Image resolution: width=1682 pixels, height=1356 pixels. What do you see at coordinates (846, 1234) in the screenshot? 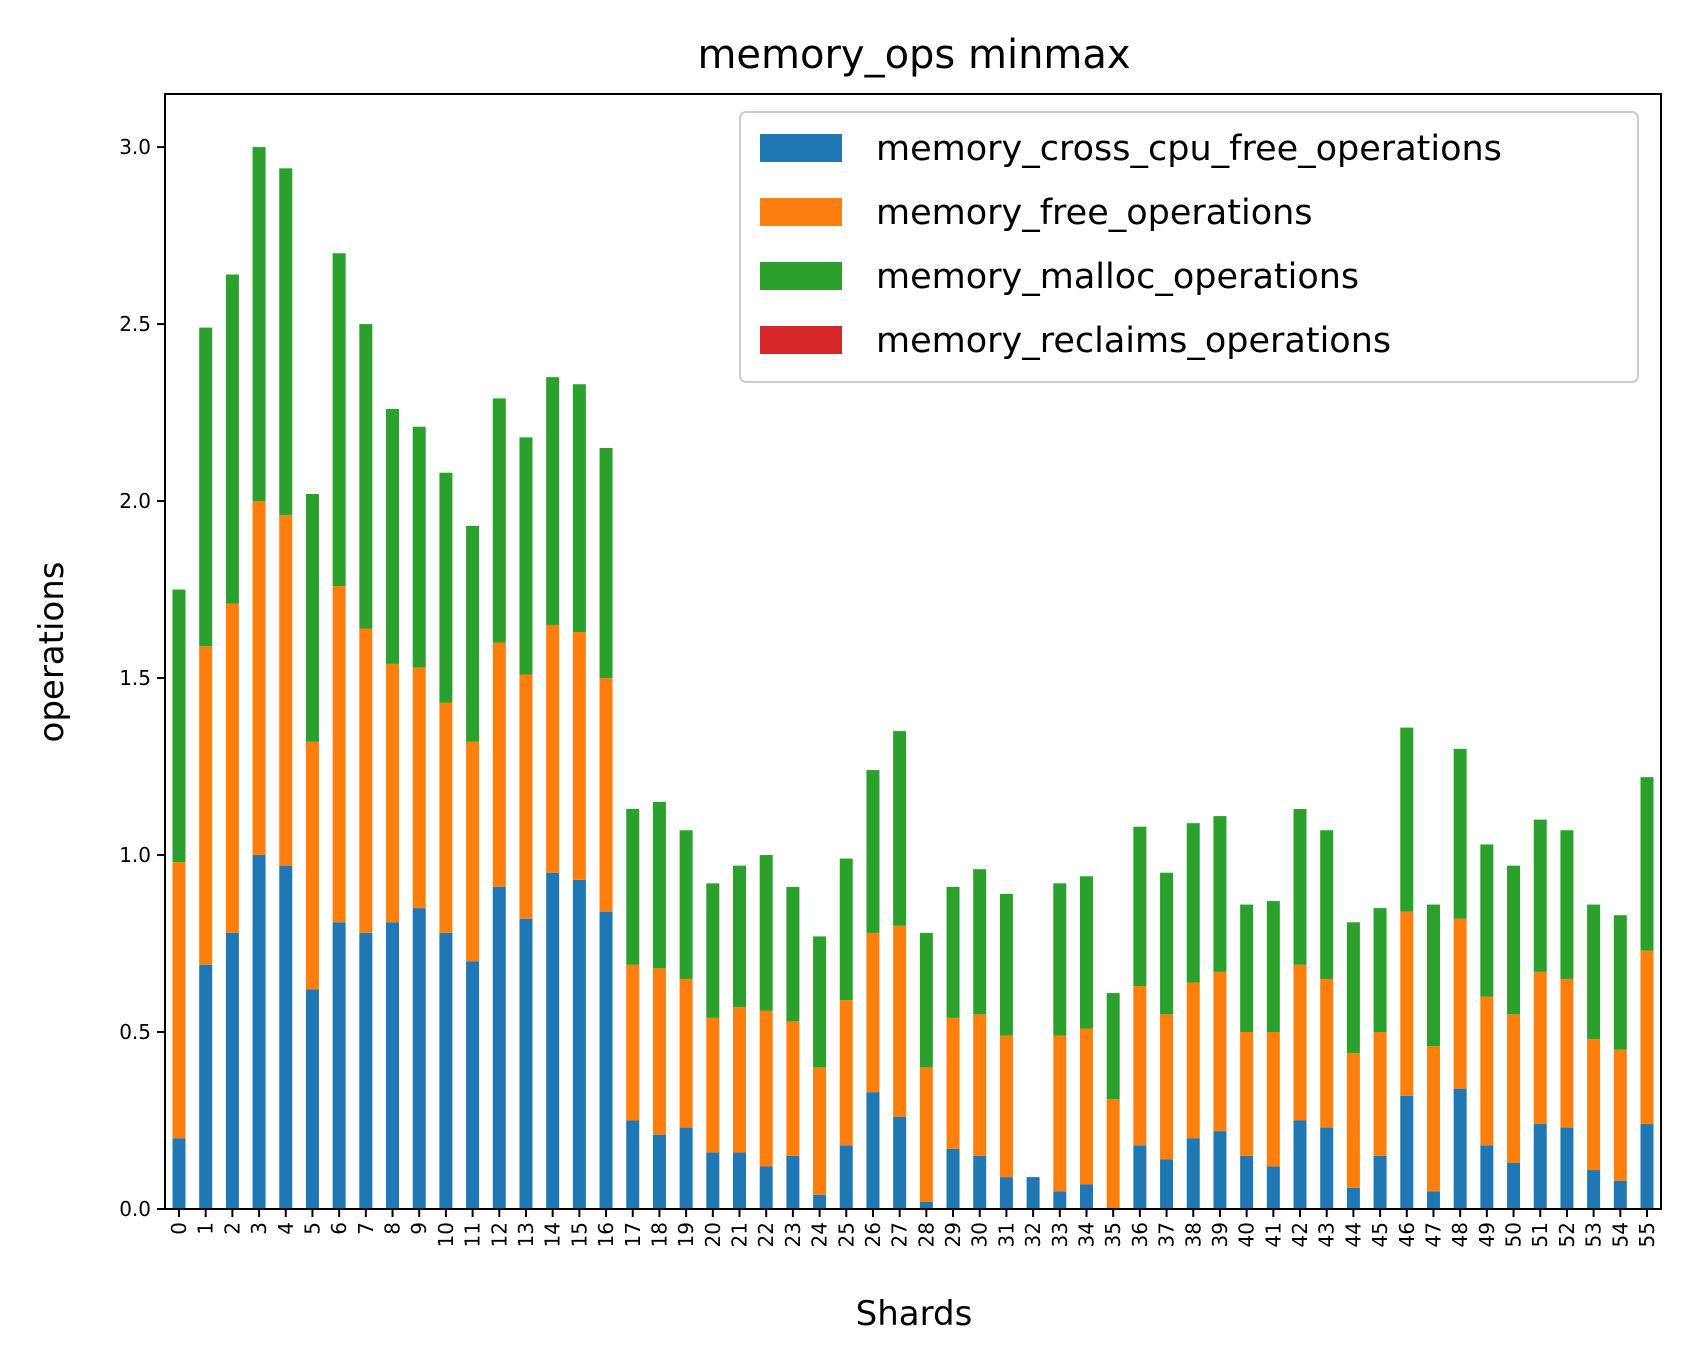
I see `x-tick-label: 25` at bounding box center [846, 1234].